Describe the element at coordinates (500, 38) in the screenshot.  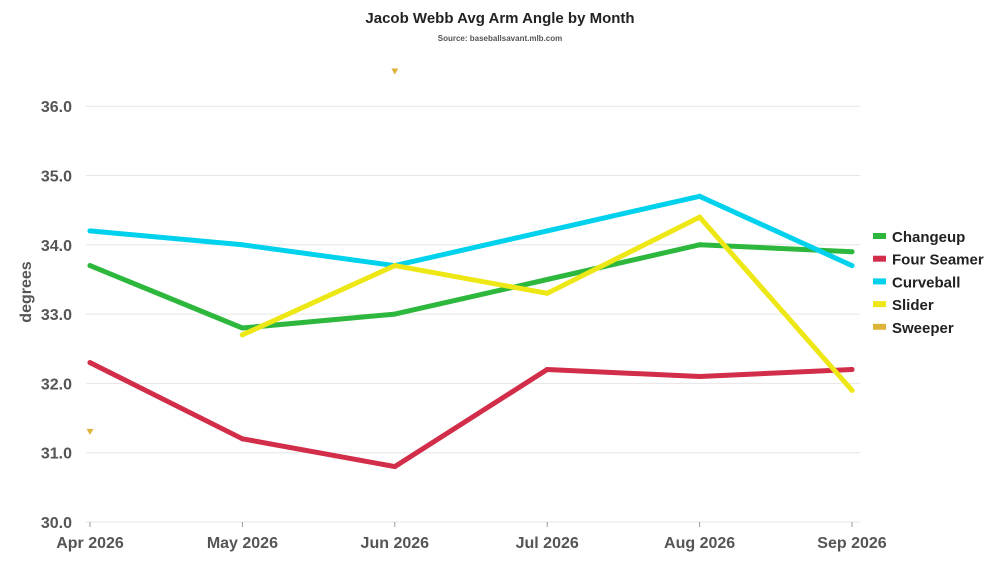
I see `chart-subtitle: Source: baseballsavant.mlb.com` at that location.